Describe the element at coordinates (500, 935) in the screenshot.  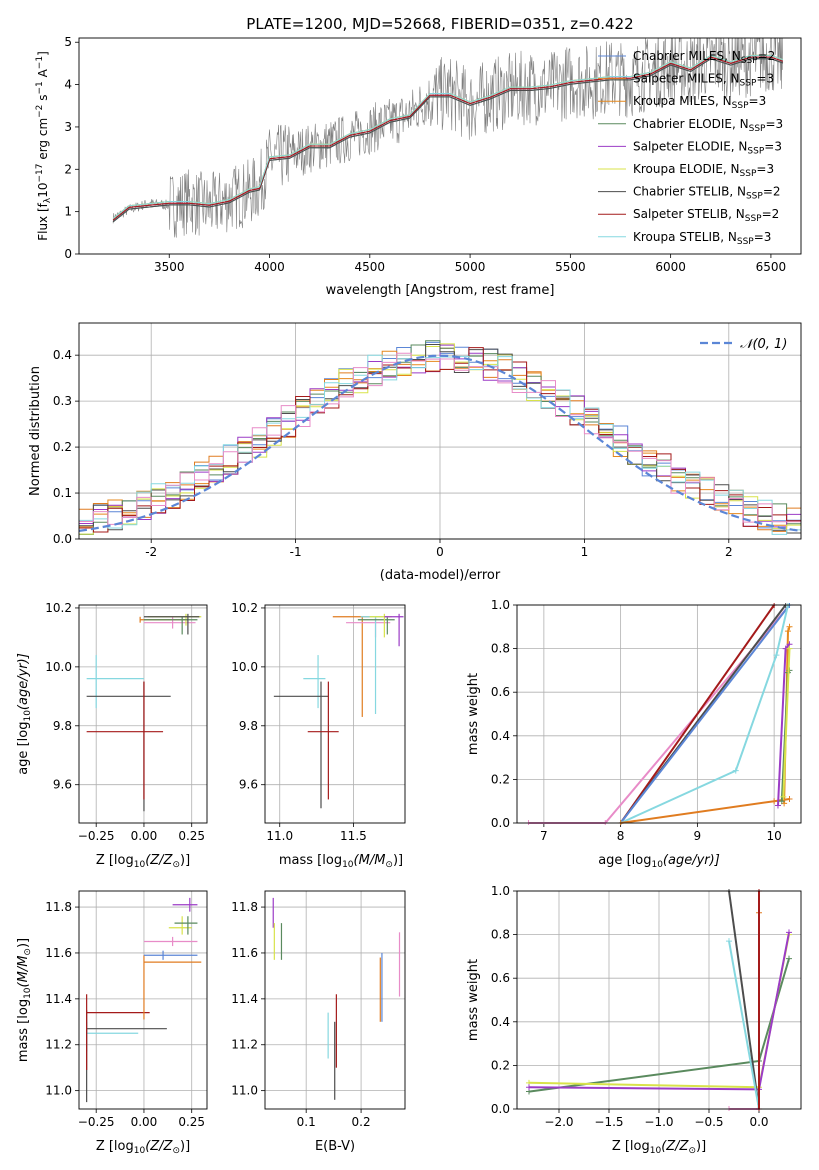
I see `y-tick-label: 0.8` at that location.